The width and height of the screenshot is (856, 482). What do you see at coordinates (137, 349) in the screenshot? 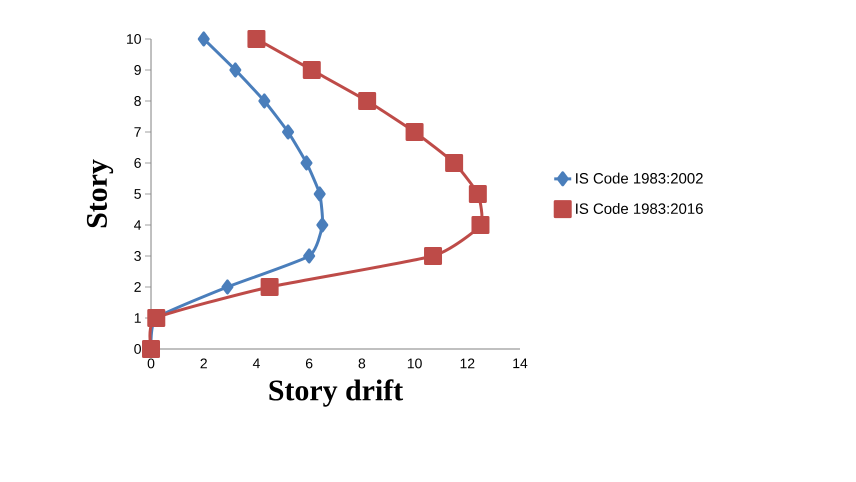
I see `y-tick-label: 0` at bounding box center [137, 349].